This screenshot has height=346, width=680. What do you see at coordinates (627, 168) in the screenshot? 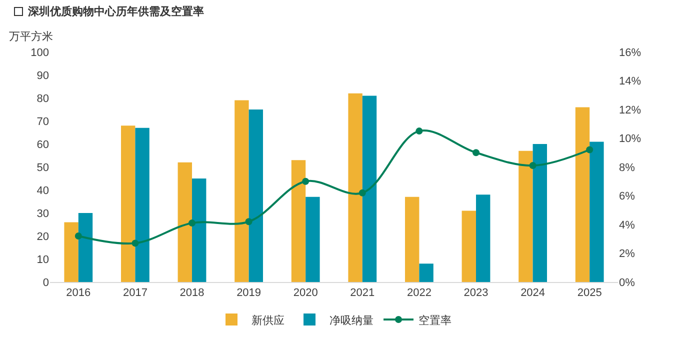
I see `y2-tick-label: 8%` at bounding box center [627, 168].